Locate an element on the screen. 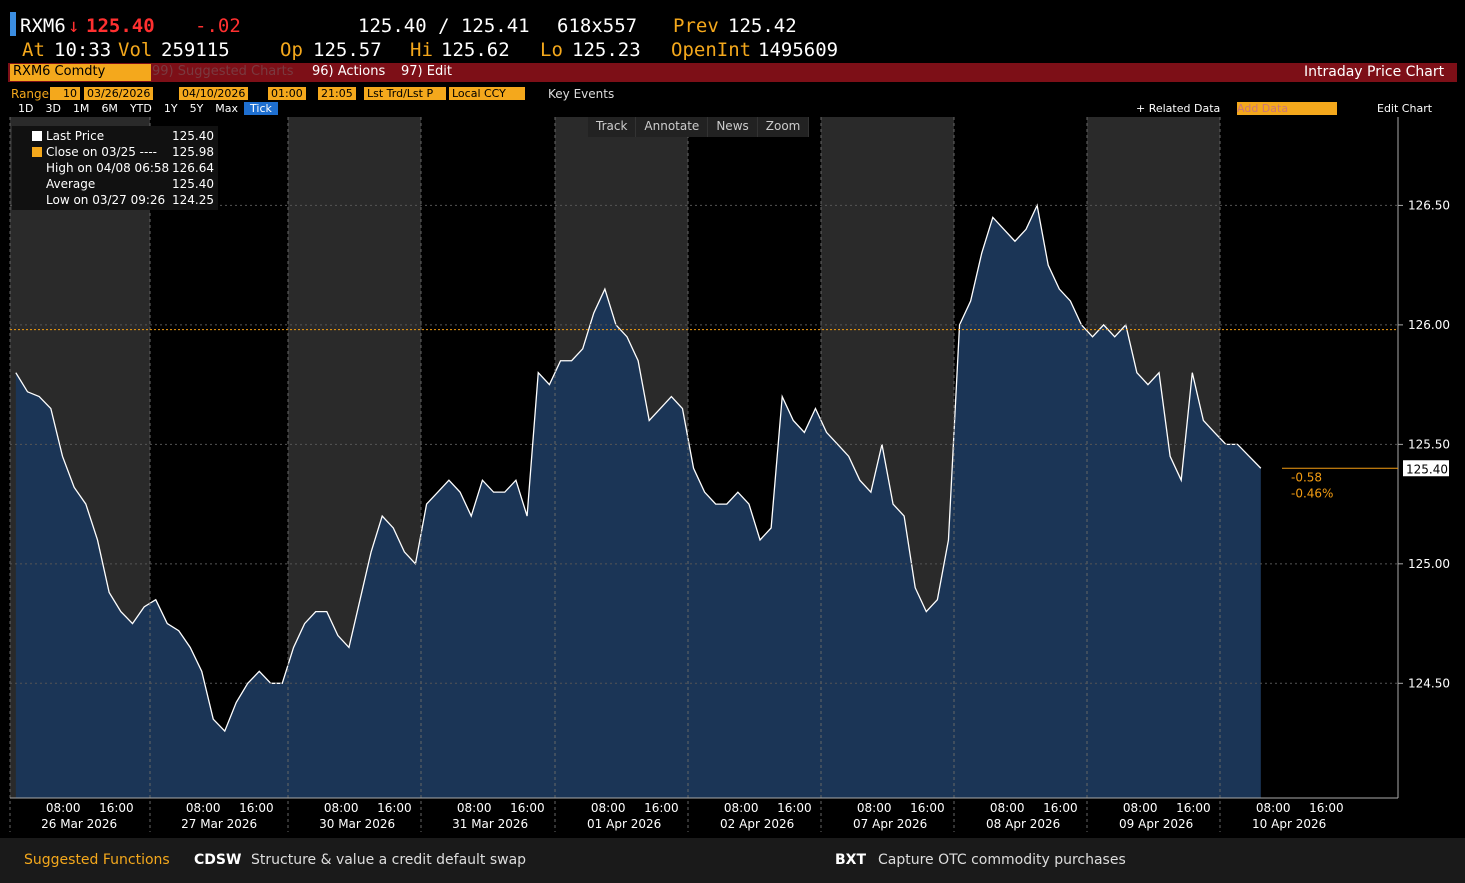 The height and width of the screenshot is (883, 1465). field-select: Lst Trd/Lst P is located at coordinates (405, 93).